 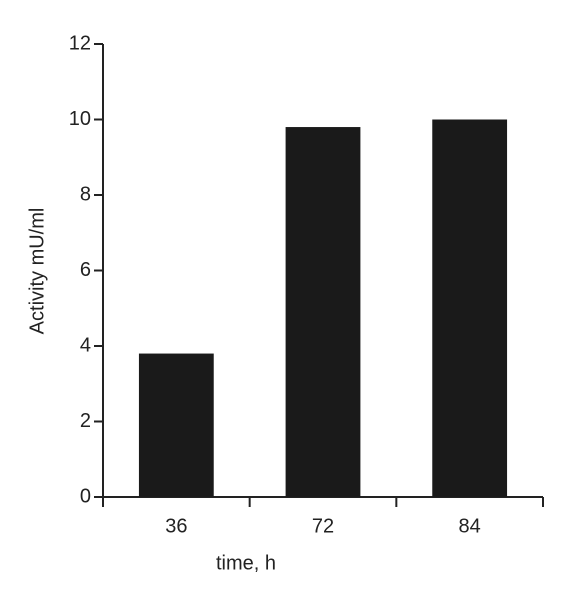 I want to click on y-tick-label: 10, so click(x=80, y=119).